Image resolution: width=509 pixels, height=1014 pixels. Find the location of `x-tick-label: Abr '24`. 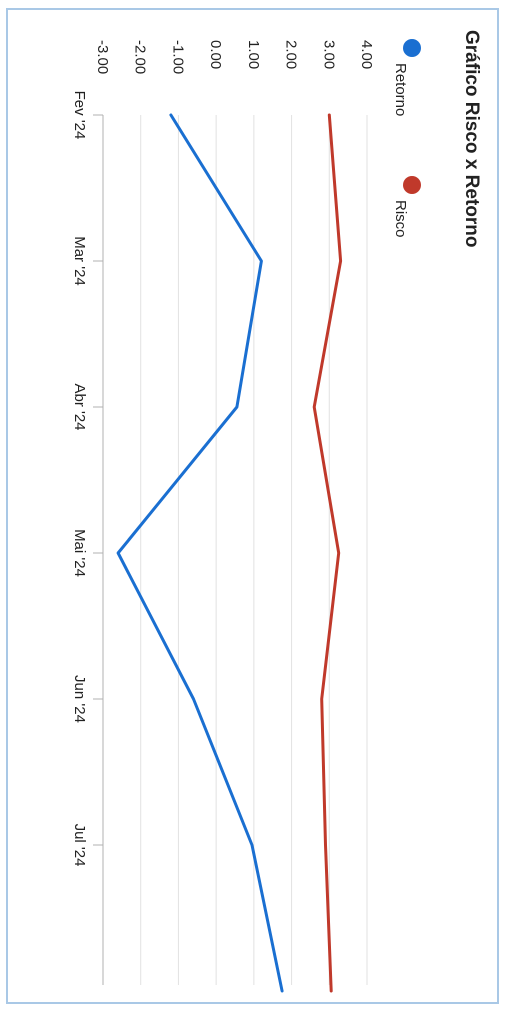

x-tick-label: Abr '24 is located at coordinates (79, 406).